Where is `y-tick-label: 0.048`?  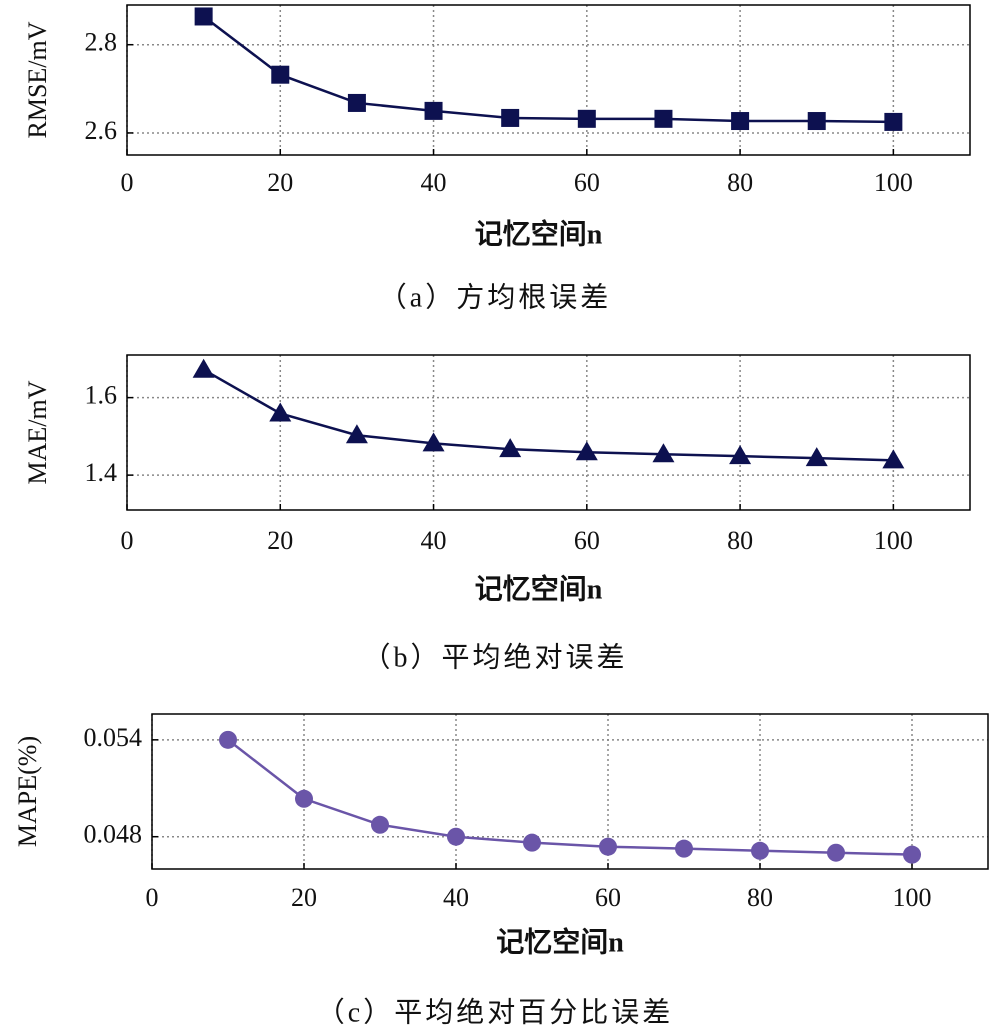
y-tick-label: 0.048 is located at coordinates (113, 834).